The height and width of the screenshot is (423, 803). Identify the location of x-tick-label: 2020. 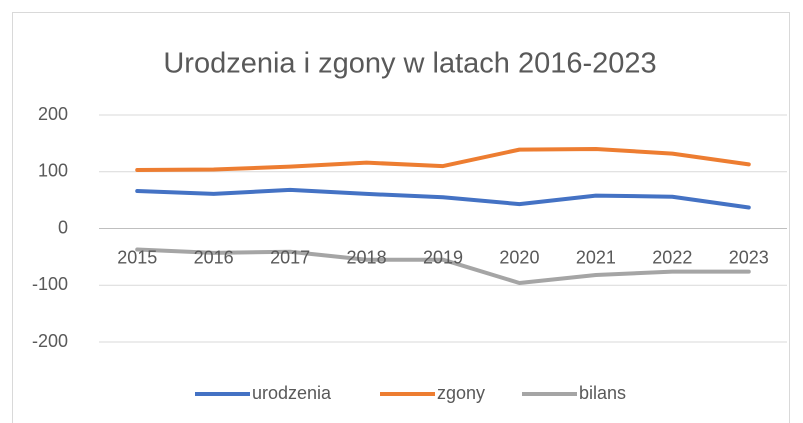
(519, 257).